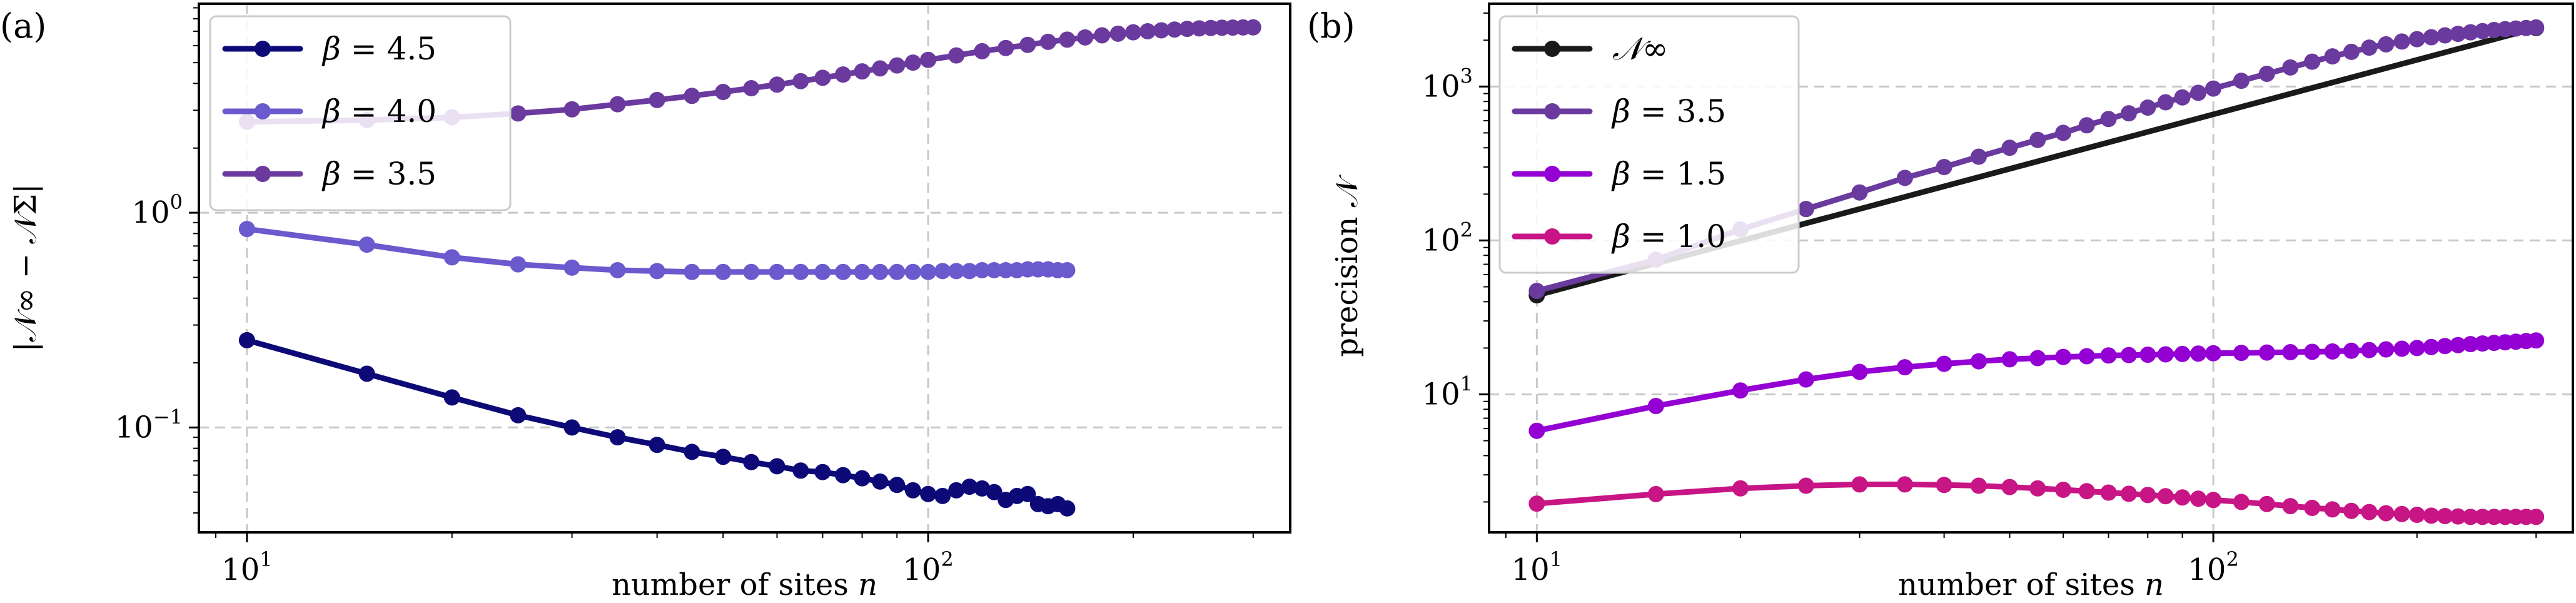 This screenshot has width=2576, height=603. Describe the element at coordinates (379, 111) in the screenshot. I see `legend-label: β = 4.0` at that location.